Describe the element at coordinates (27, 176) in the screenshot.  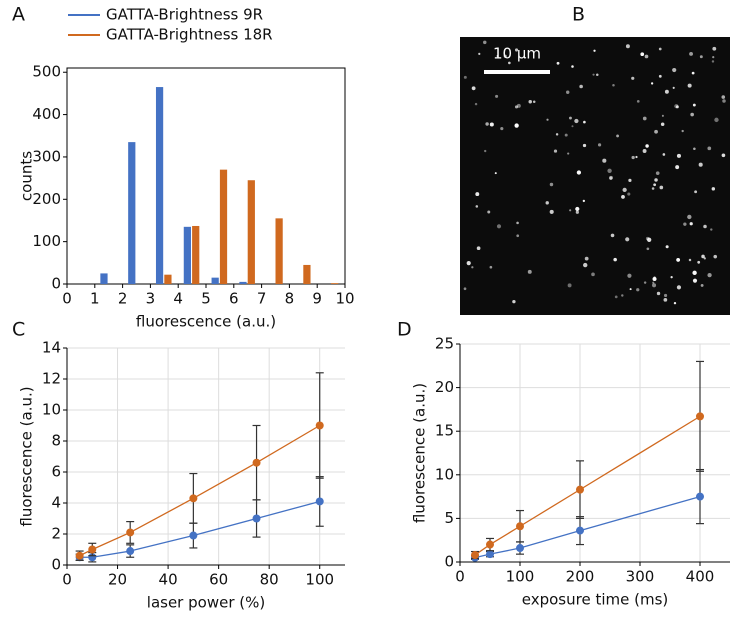
I see `y-axis-label: counts` at that location.